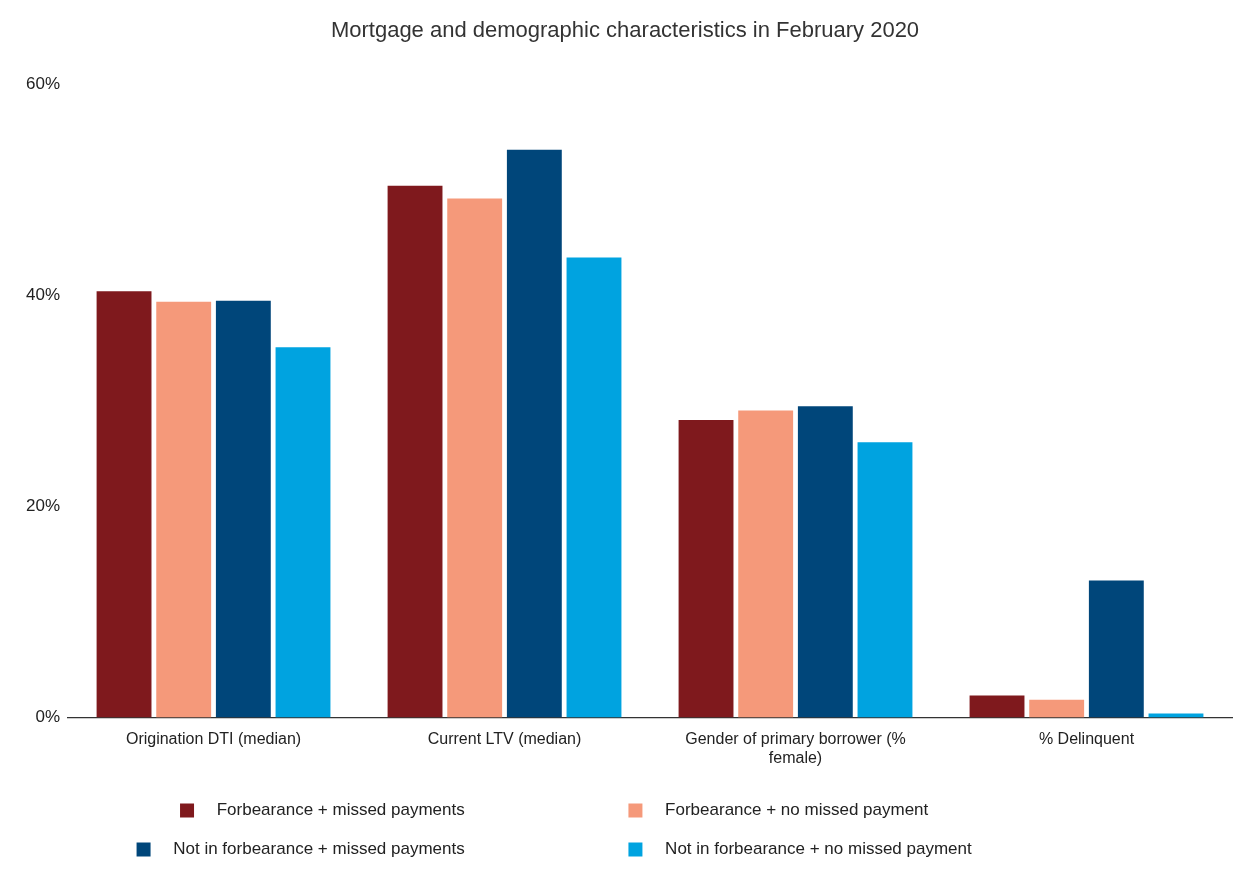 The height and width of the screenshot is (880, 1250). What do you see at coordinates (860, 810) in the screenshot?
I see `legend-label: Forbearance + no missed payment` at bounding box center [860, 810].